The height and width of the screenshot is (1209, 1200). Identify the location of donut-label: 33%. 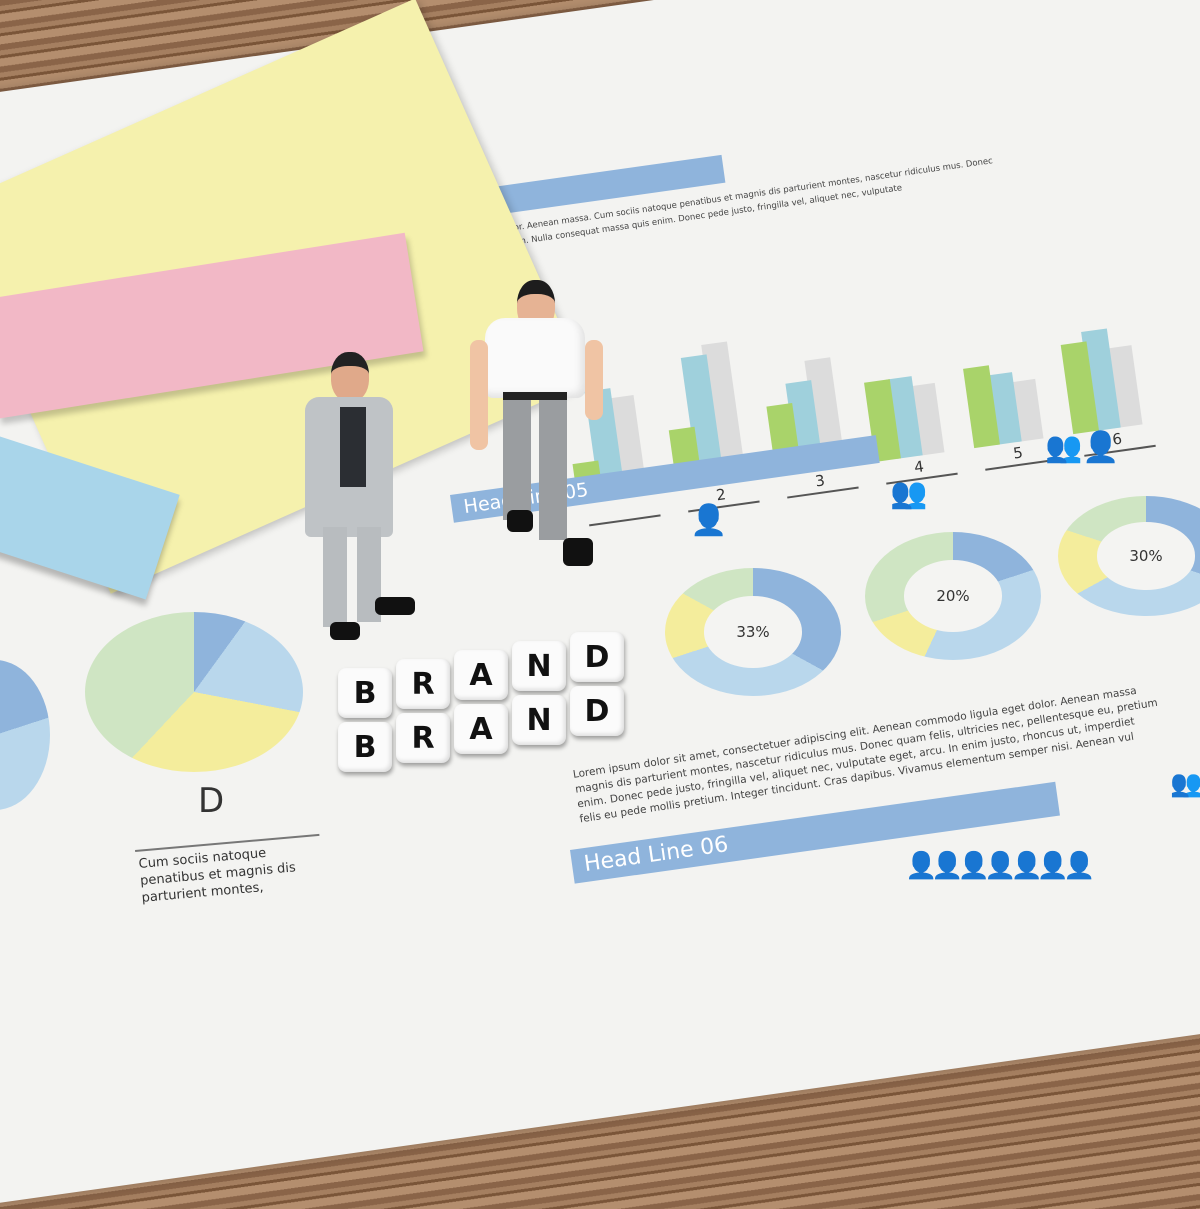
(753, 632).